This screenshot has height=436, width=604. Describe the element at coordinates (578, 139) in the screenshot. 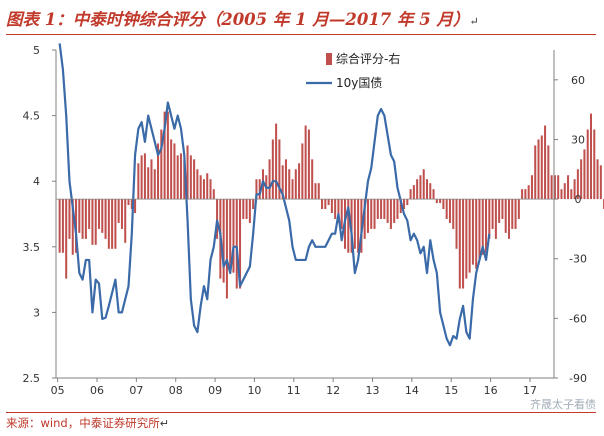

I see `y-right-tick-label: 30` at that location.